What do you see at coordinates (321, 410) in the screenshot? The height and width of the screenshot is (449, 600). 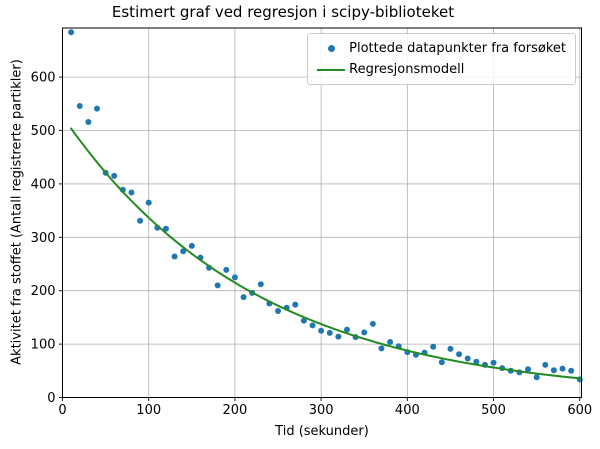 I see `x-tick-label: 300` at bounding box center [321, 410].